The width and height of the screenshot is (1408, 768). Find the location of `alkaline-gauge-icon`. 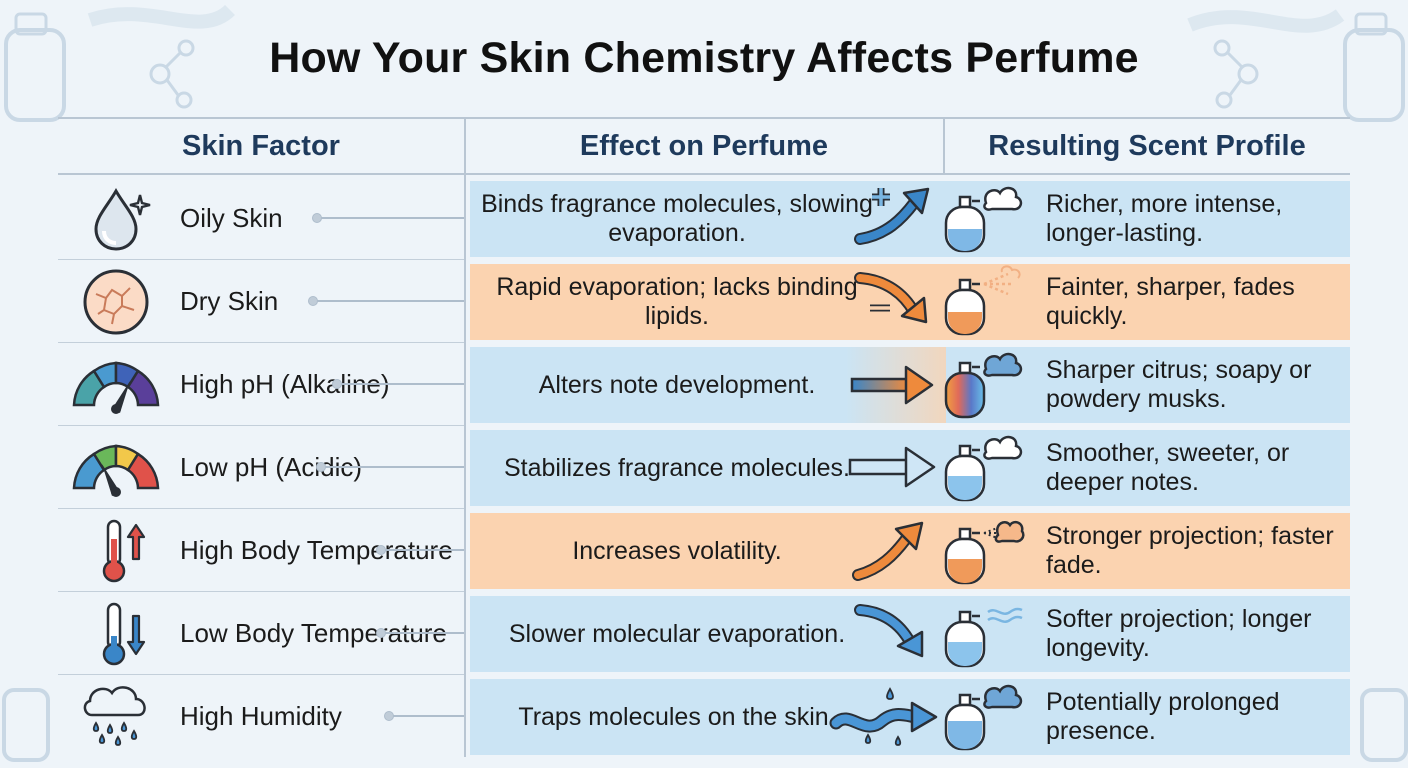

alkaline-gauge-icon is located at coordinates (116, 387).